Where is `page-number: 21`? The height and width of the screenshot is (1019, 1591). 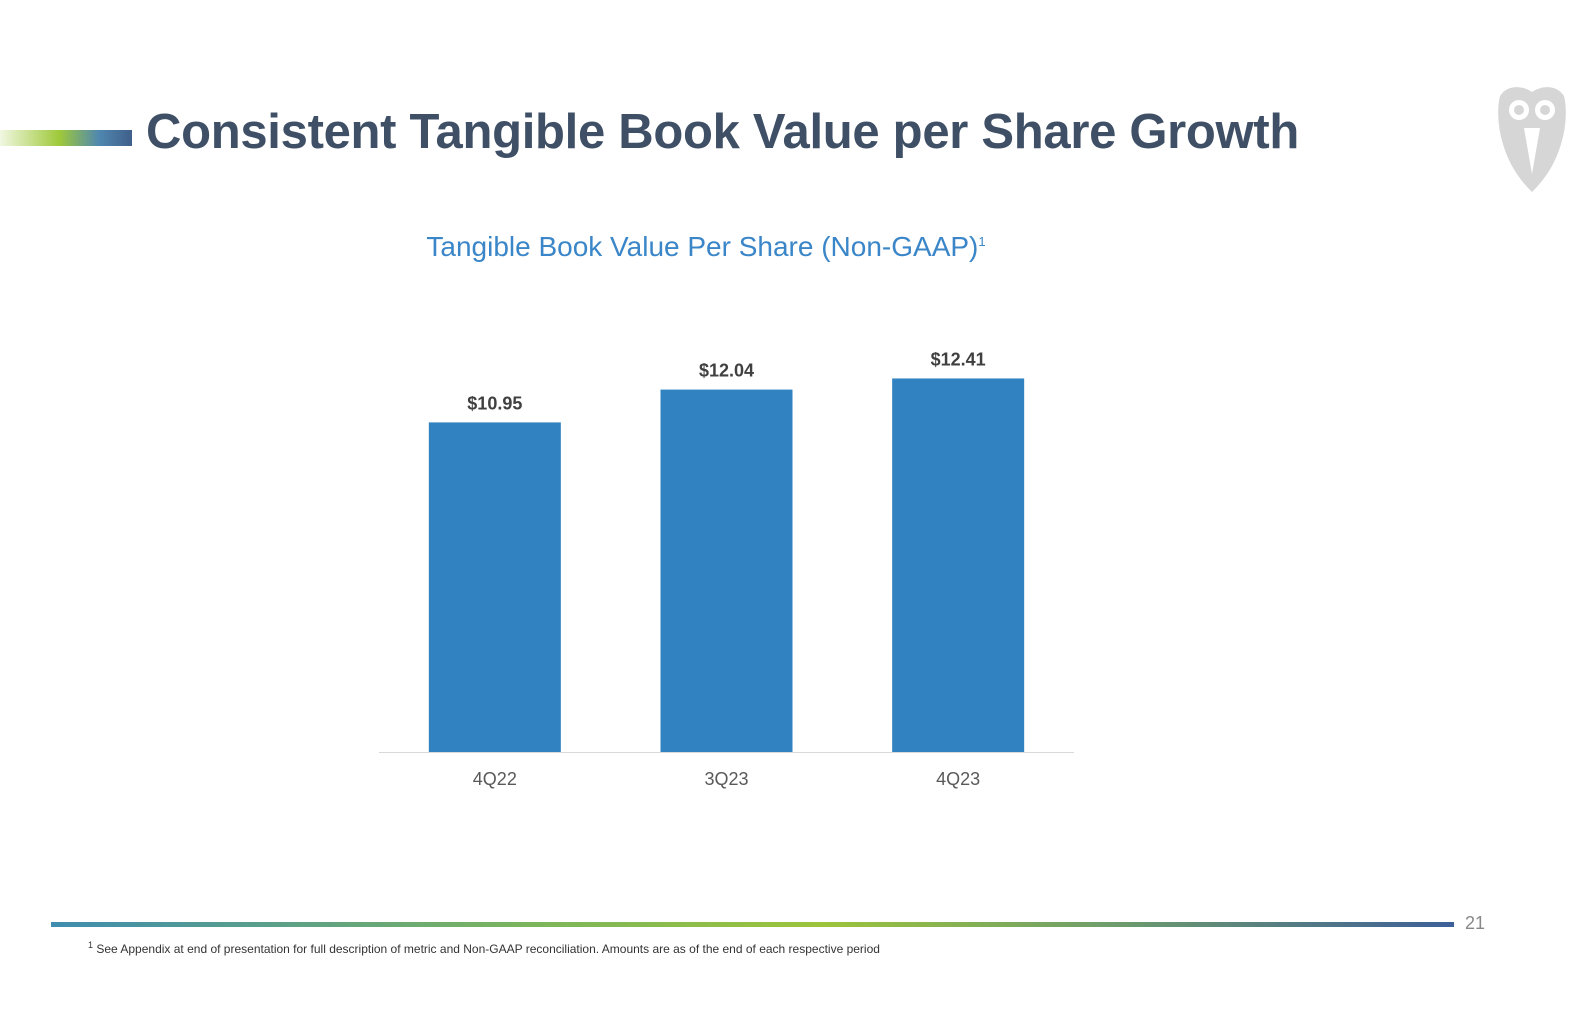 page-number: 21 is located at coordinates (1475, 923).